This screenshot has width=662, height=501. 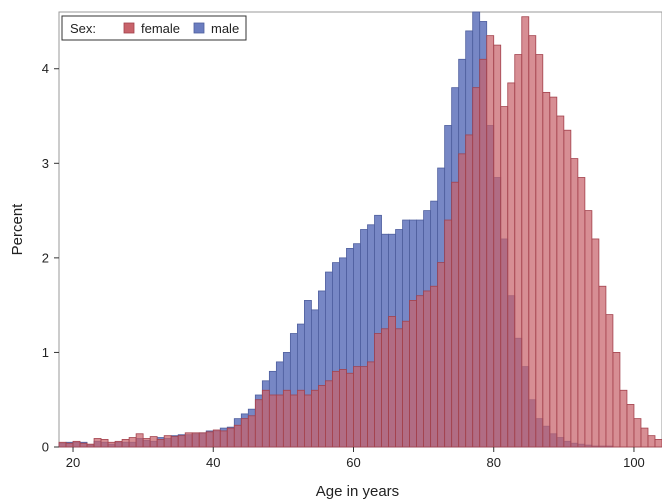 What do you see at coordinates (181, 28) in the screenshot?
I see `legend-items: female male` at bounding box center [181, 28].